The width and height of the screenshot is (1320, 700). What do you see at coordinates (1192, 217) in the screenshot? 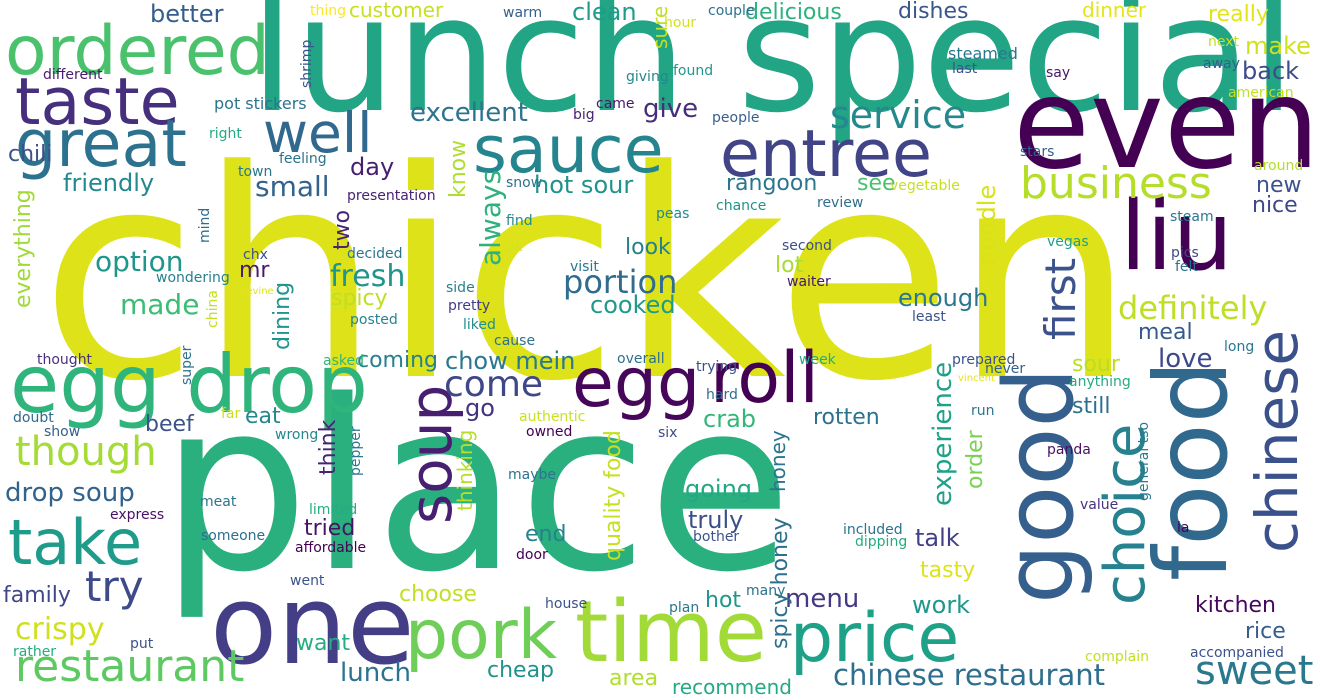
I see `word-steam: steam` at bounding box center [1192, 217].